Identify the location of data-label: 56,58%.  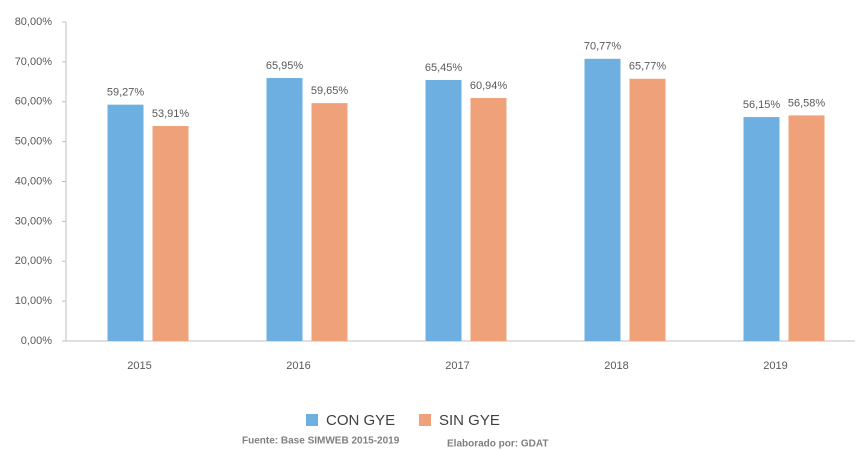
(807, 103).